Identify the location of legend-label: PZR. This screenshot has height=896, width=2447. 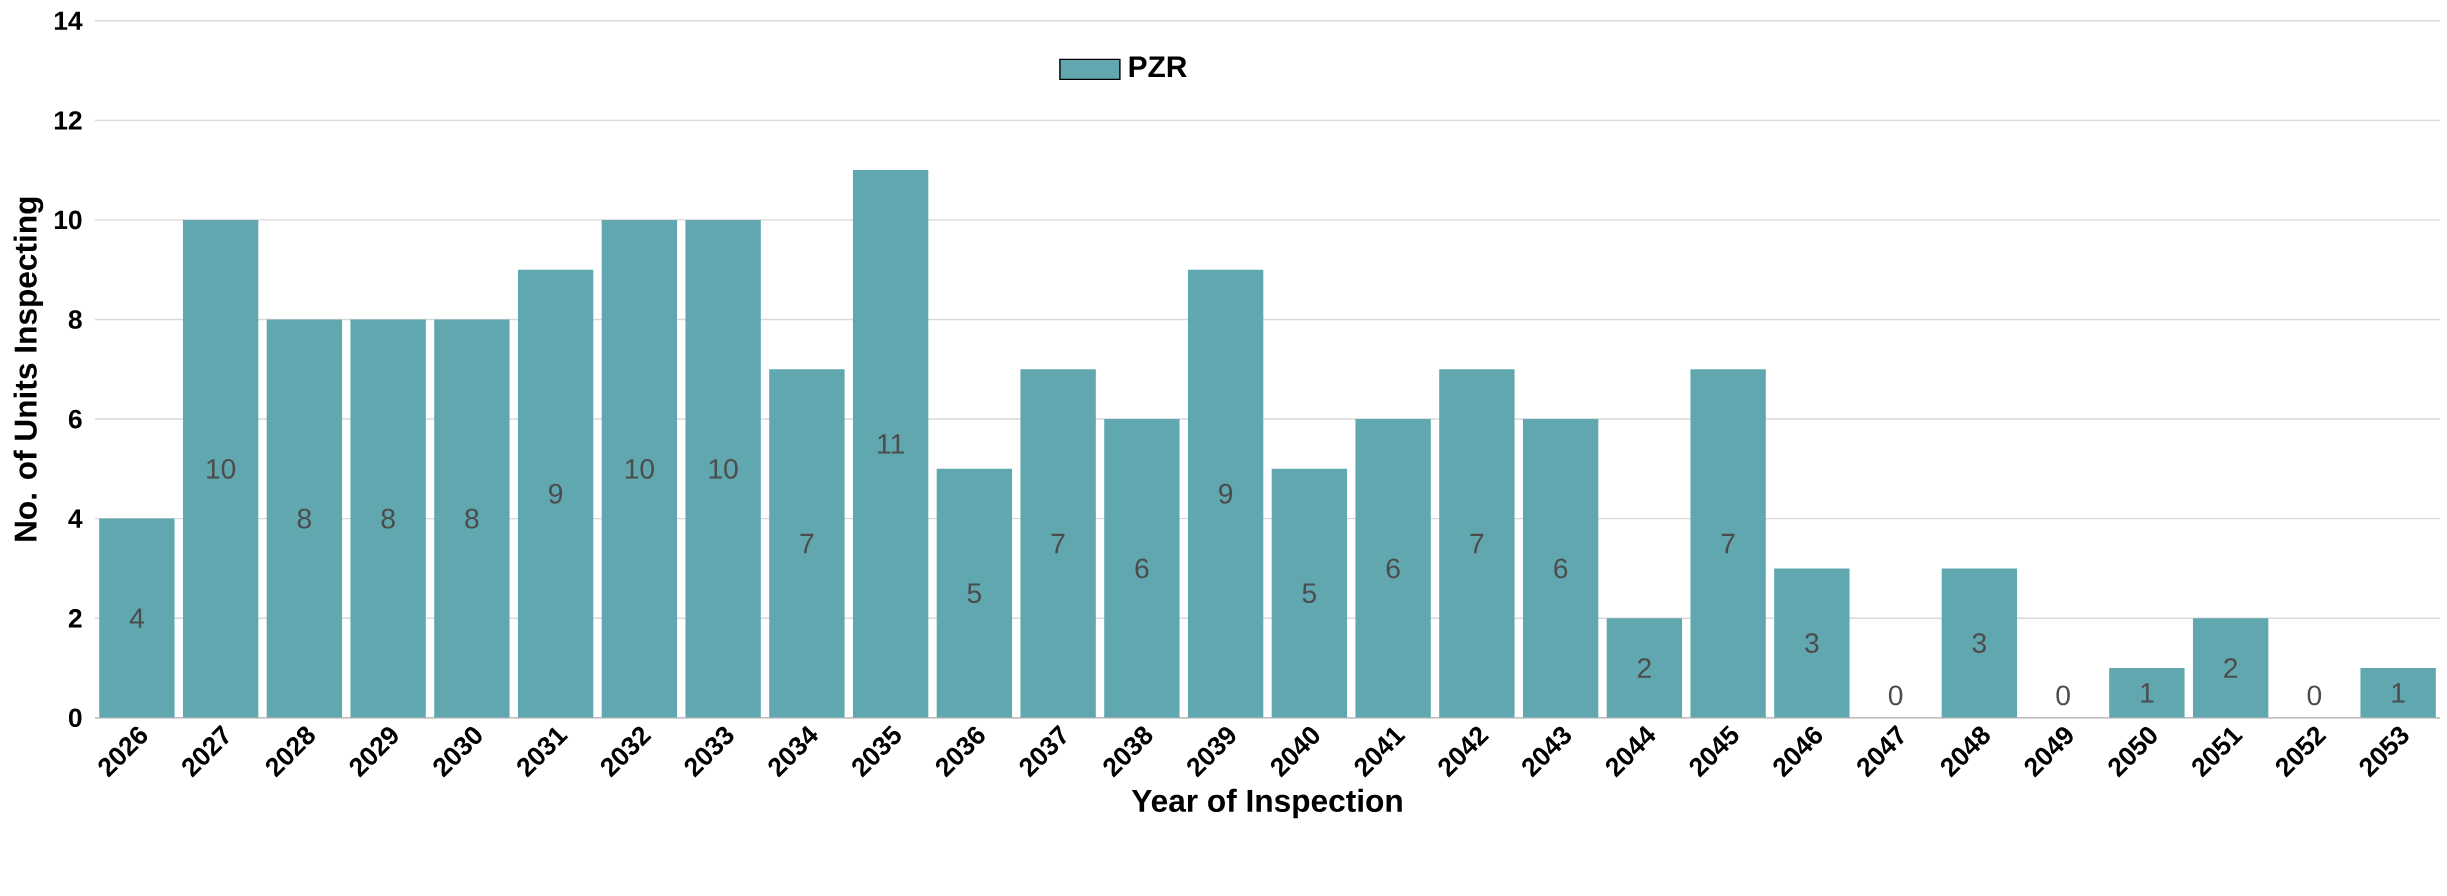
(1158, 67).